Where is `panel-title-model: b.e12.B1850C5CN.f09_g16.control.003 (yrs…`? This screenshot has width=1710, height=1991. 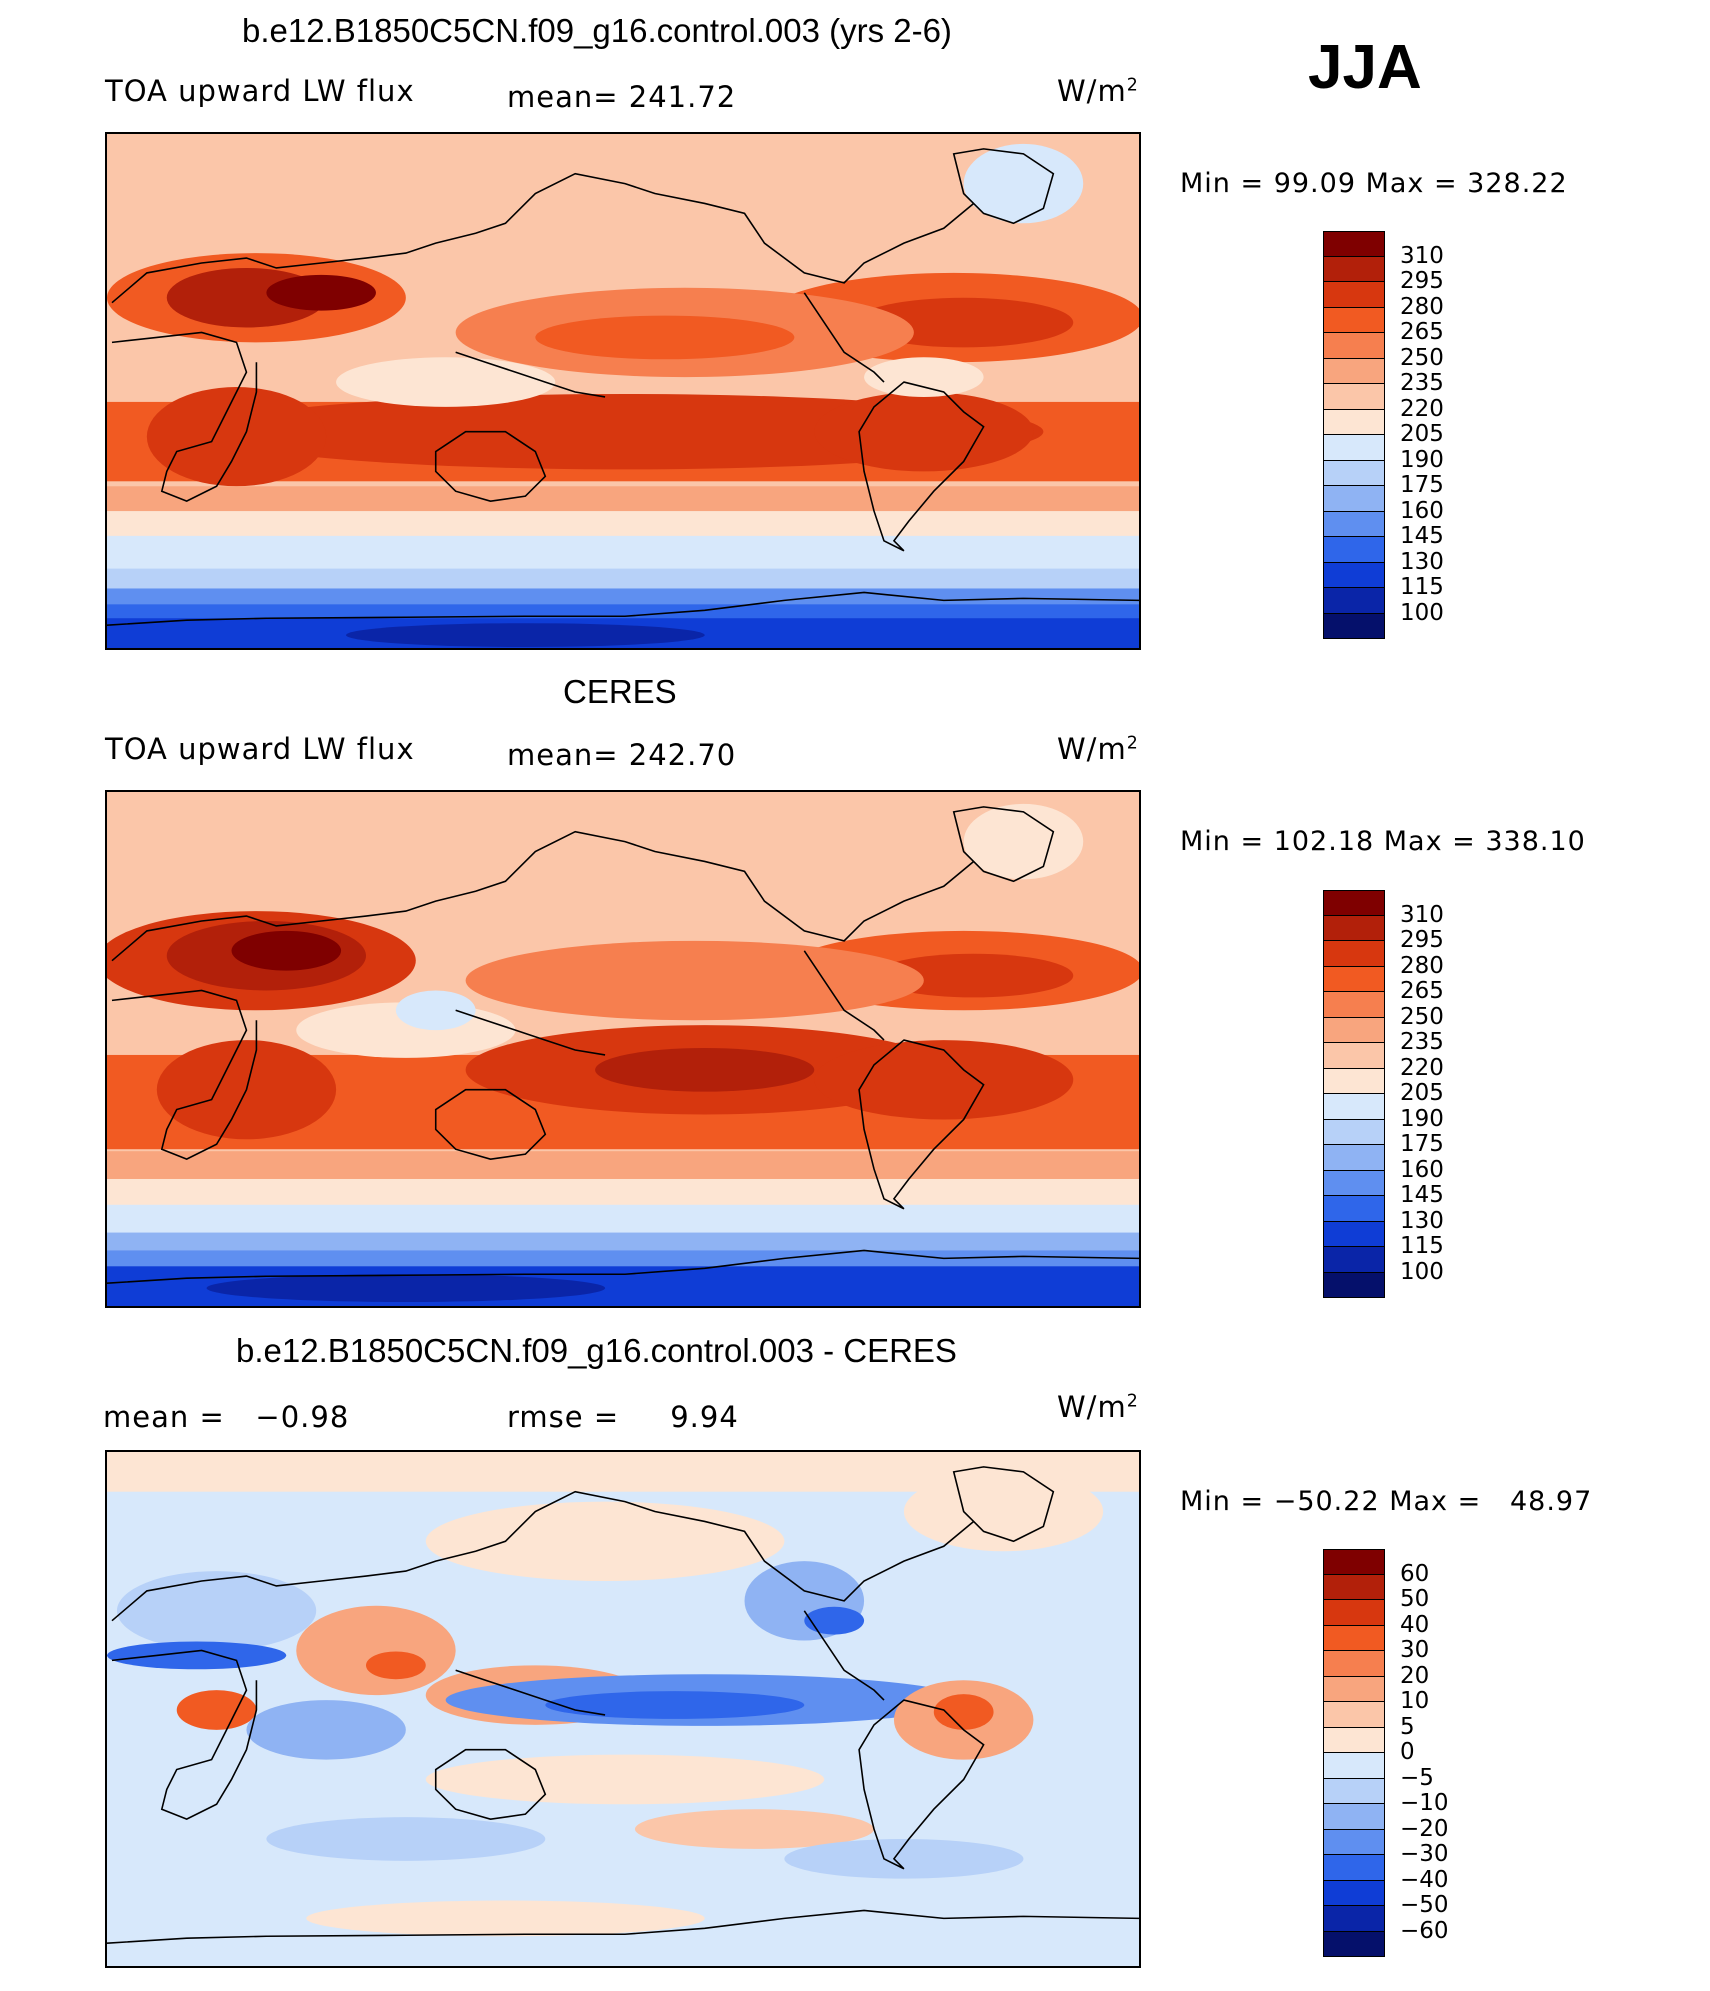
panel-title-model: b.e12.B1850C5CN.f09_g16.control.003 (yrs… is located at coordinates (597, 30).